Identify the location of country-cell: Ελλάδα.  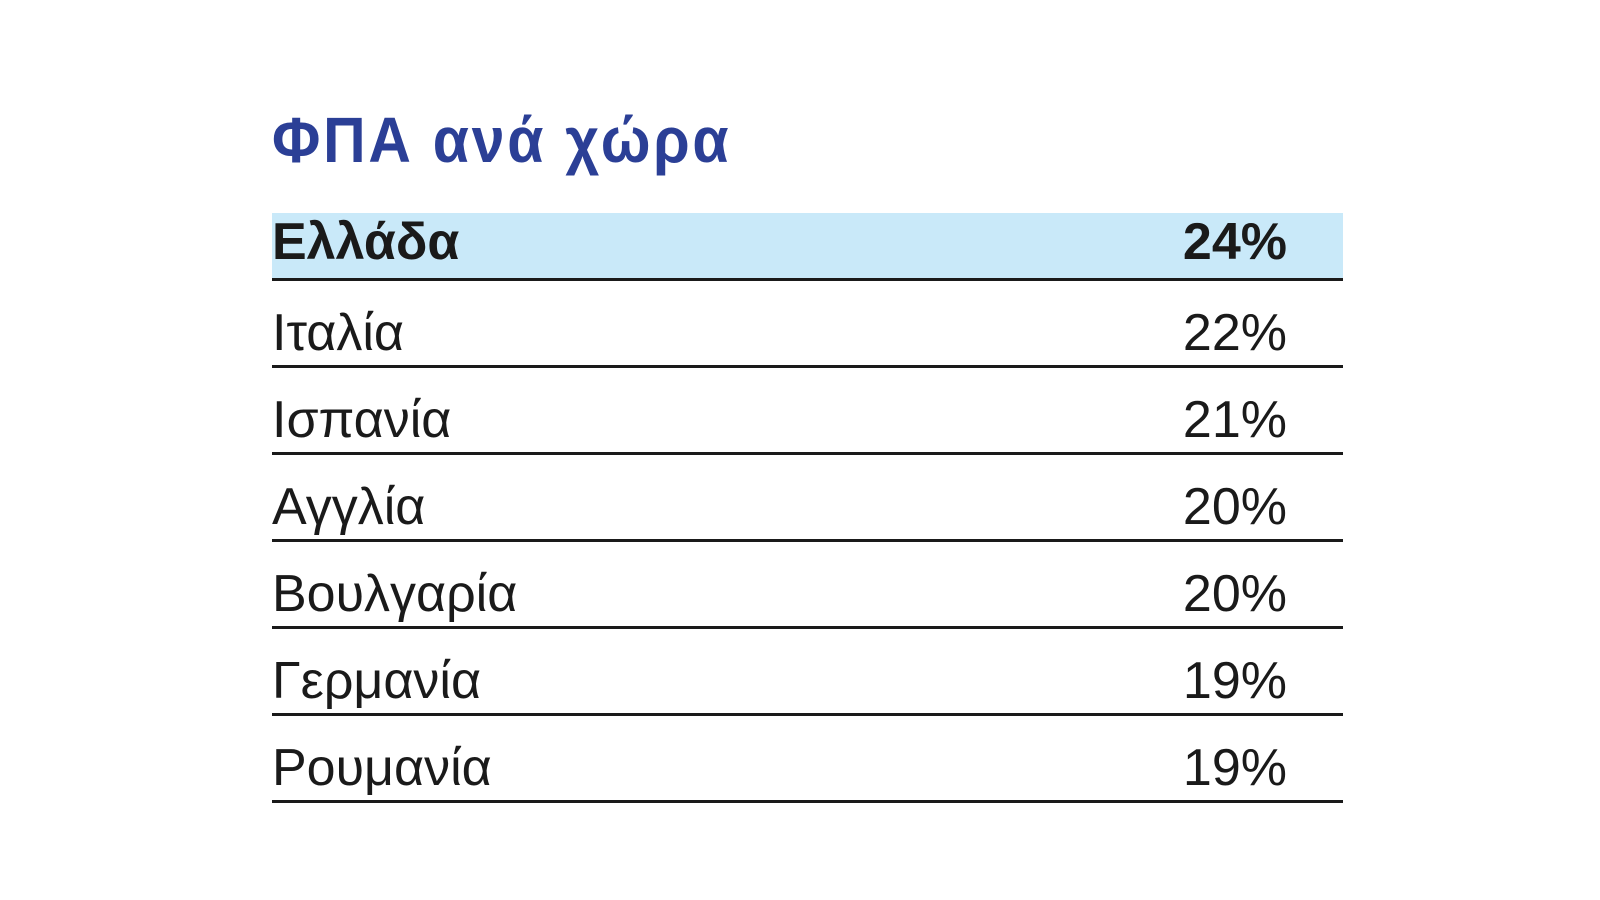
(366, 242).